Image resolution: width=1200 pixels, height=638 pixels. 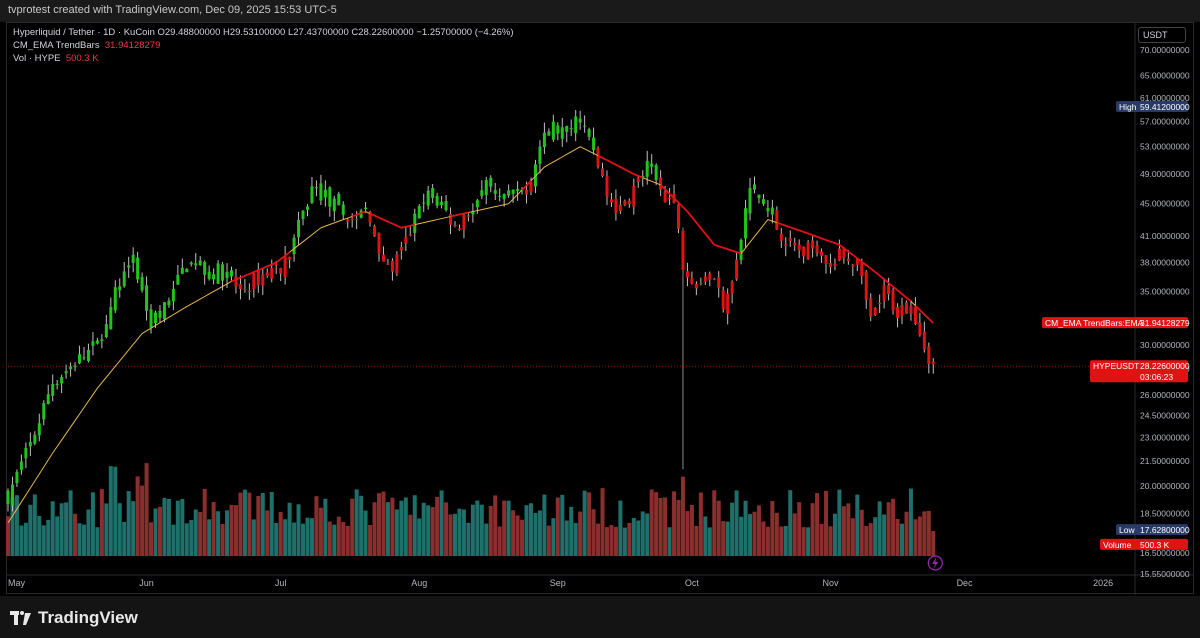 I want to click on lightning-marker-icon, so click(x=935, y=563).